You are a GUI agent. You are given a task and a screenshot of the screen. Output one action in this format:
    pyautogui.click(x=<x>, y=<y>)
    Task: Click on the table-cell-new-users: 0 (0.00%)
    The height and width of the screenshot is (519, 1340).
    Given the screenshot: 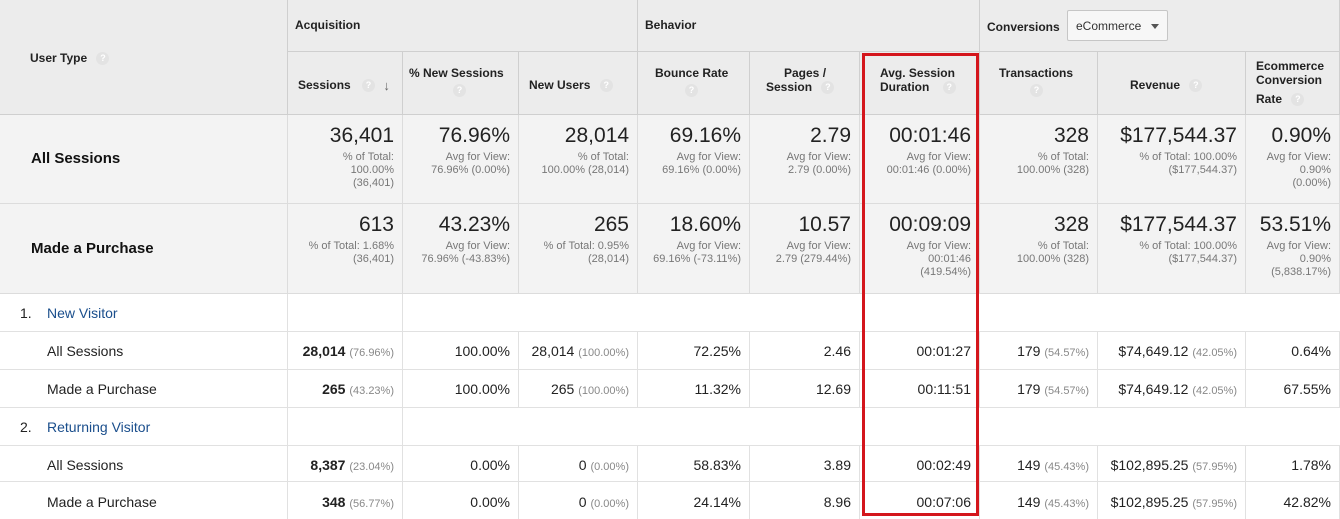 What is the action you would take?
    pyautogui.click(x=578, y=500)
    